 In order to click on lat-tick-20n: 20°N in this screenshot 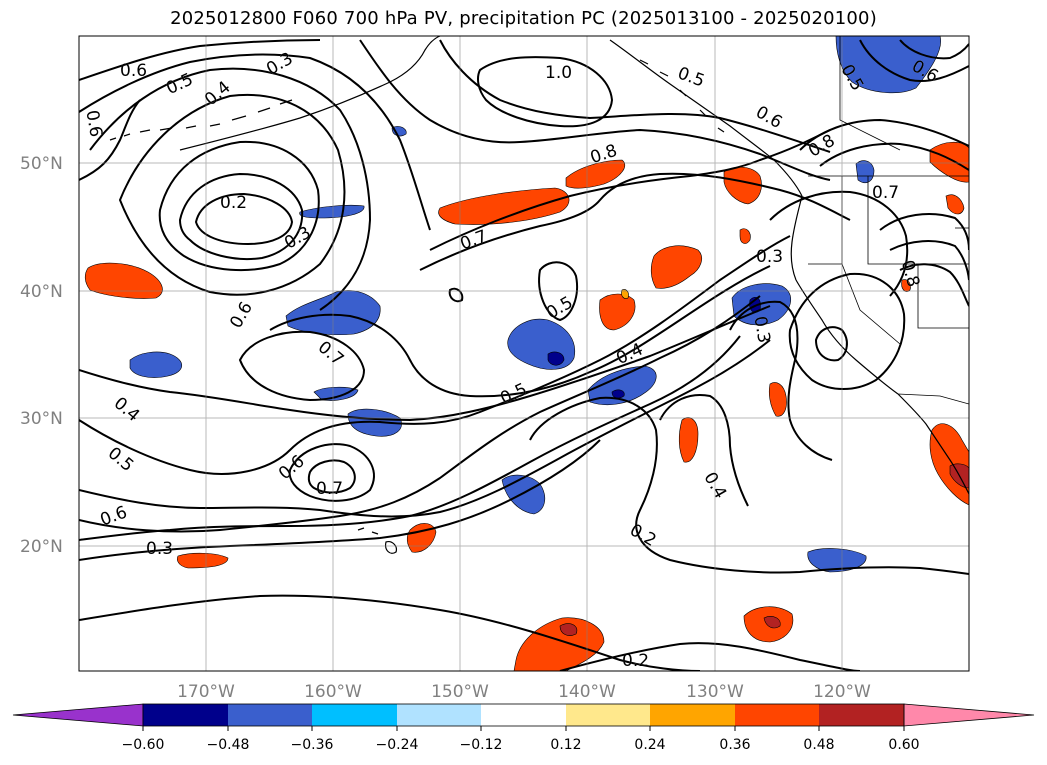, I will do `click(41, 547)`.